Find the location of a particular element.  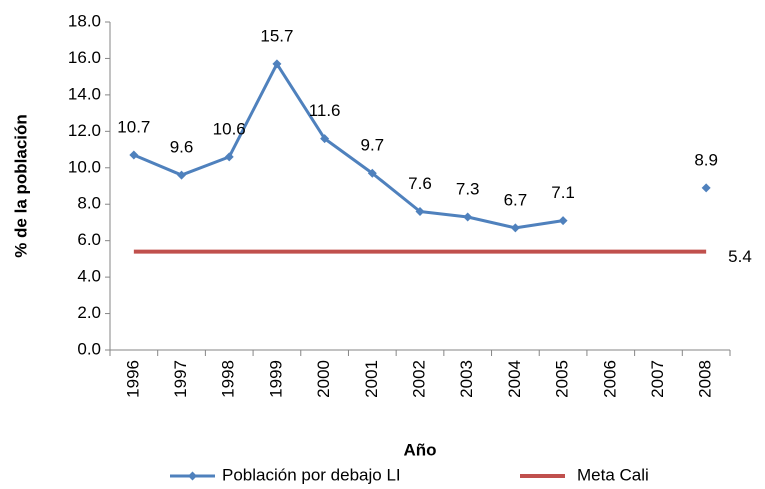

x-tick-label: 1998 is located at coordinates (228, 379).